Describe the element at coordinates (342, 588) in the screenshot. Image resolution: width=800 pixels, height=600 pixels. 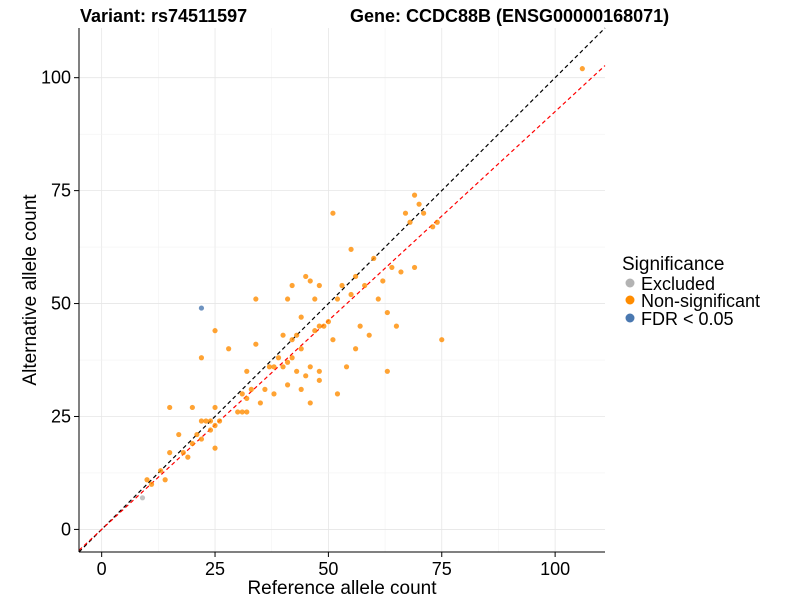
I see `x-axis-title: Reference allele count` at that location.